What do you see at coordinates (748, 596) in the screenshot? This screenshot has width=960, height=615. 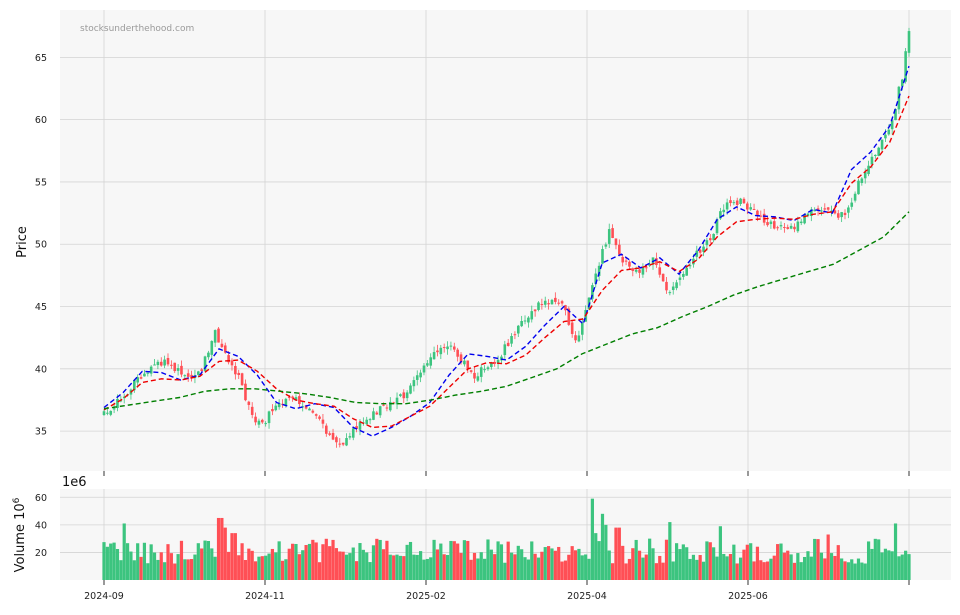 I see `x-tick-label: 2025-06` at bounding box center [748, 596].